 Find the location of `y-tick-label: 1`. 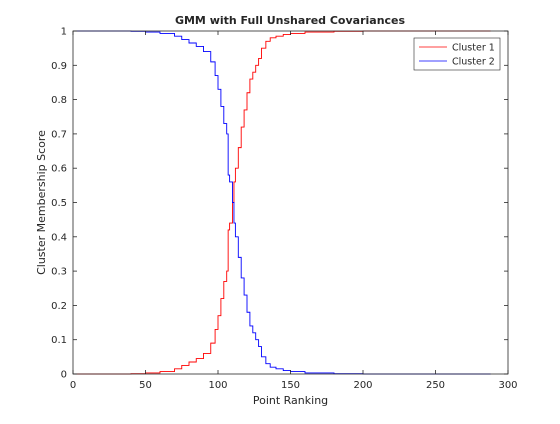

y-tick-label: 1 is located at coordinates (64, 32).